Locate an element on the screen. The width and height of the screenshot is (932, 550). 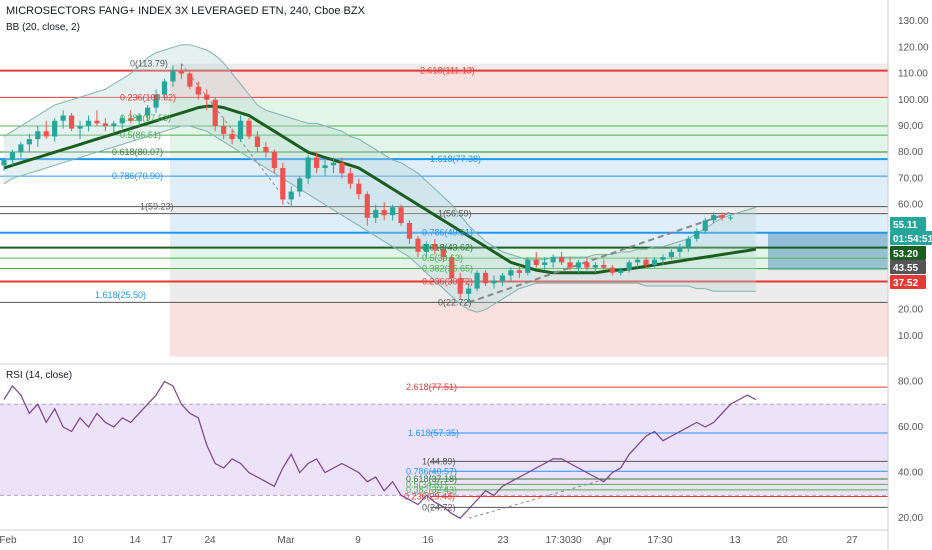
date-tick-15: 27 is located at coordinates (852, 540).